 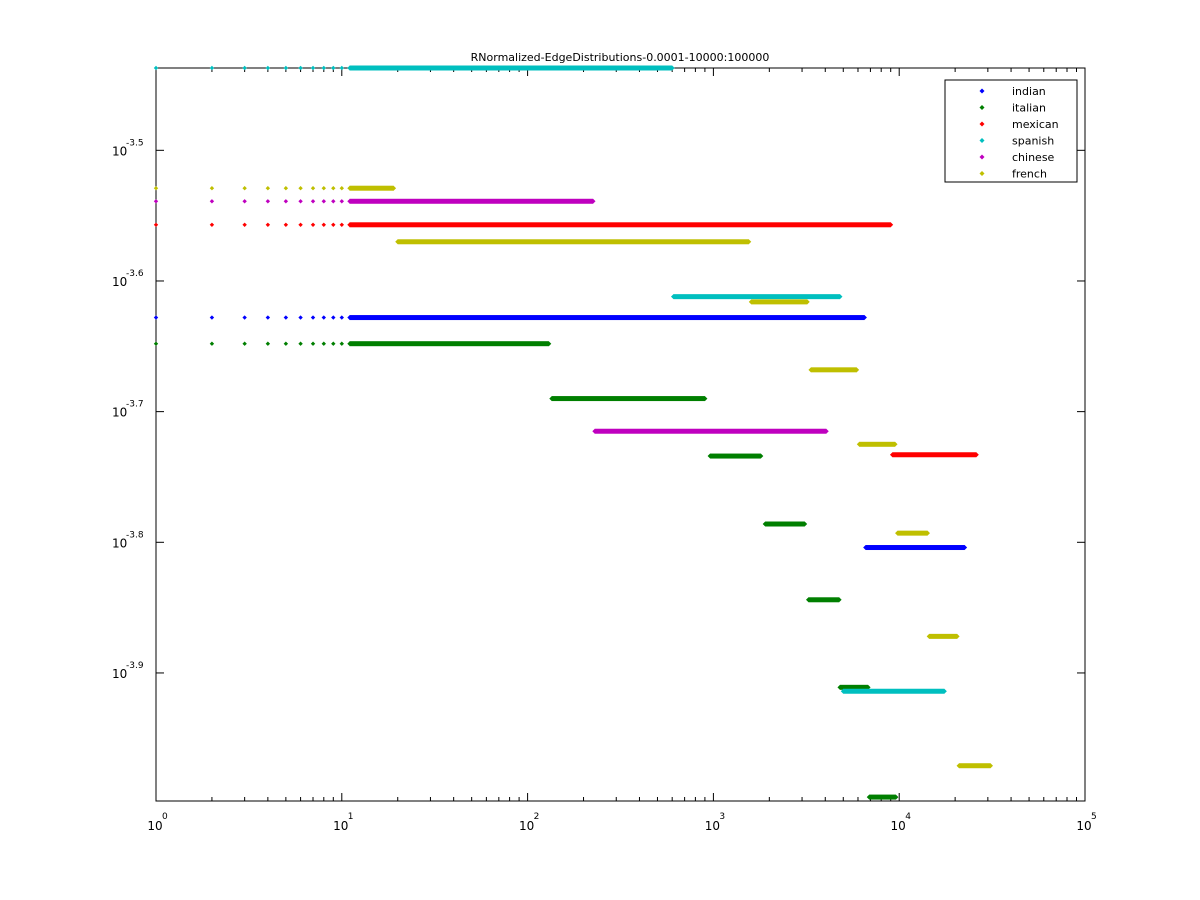 I want to click on svg-text: -3.6, so click(x=135, y=274).